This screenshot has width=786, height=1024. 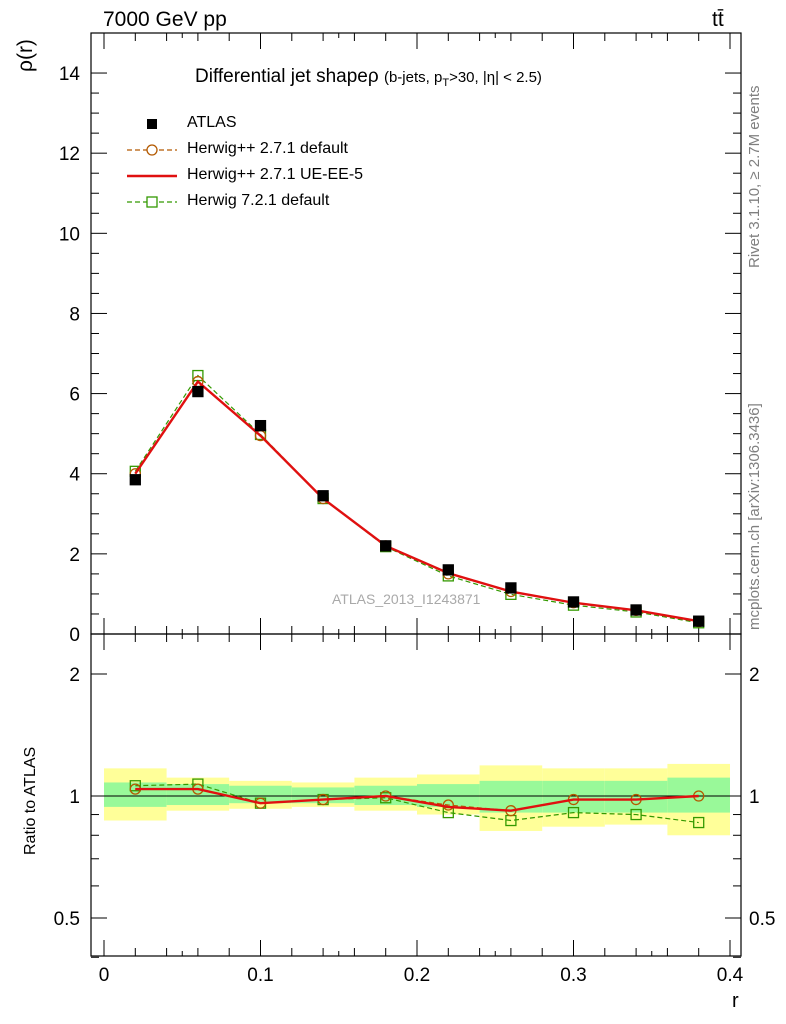 I want to click on title-cut-suffix: >30, |η| < 2.5), so click(x=495, y=77).